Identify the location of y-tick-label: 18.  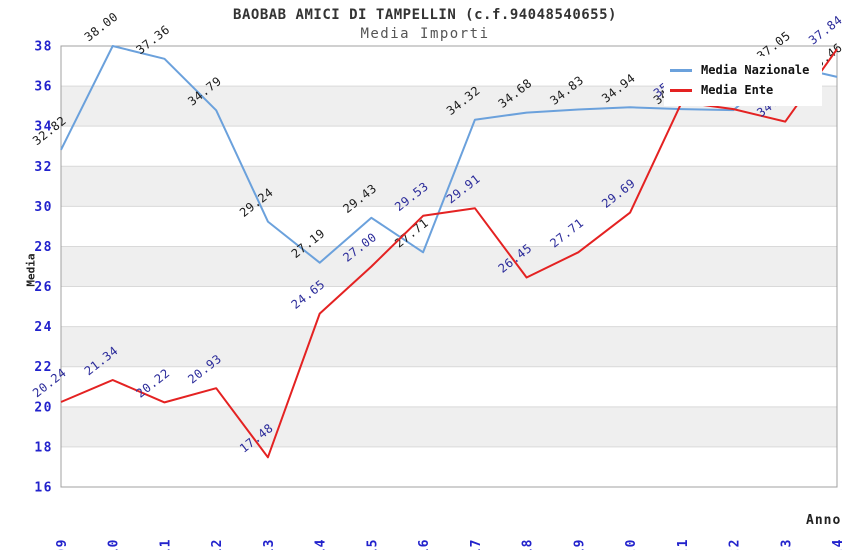
(43, 447).